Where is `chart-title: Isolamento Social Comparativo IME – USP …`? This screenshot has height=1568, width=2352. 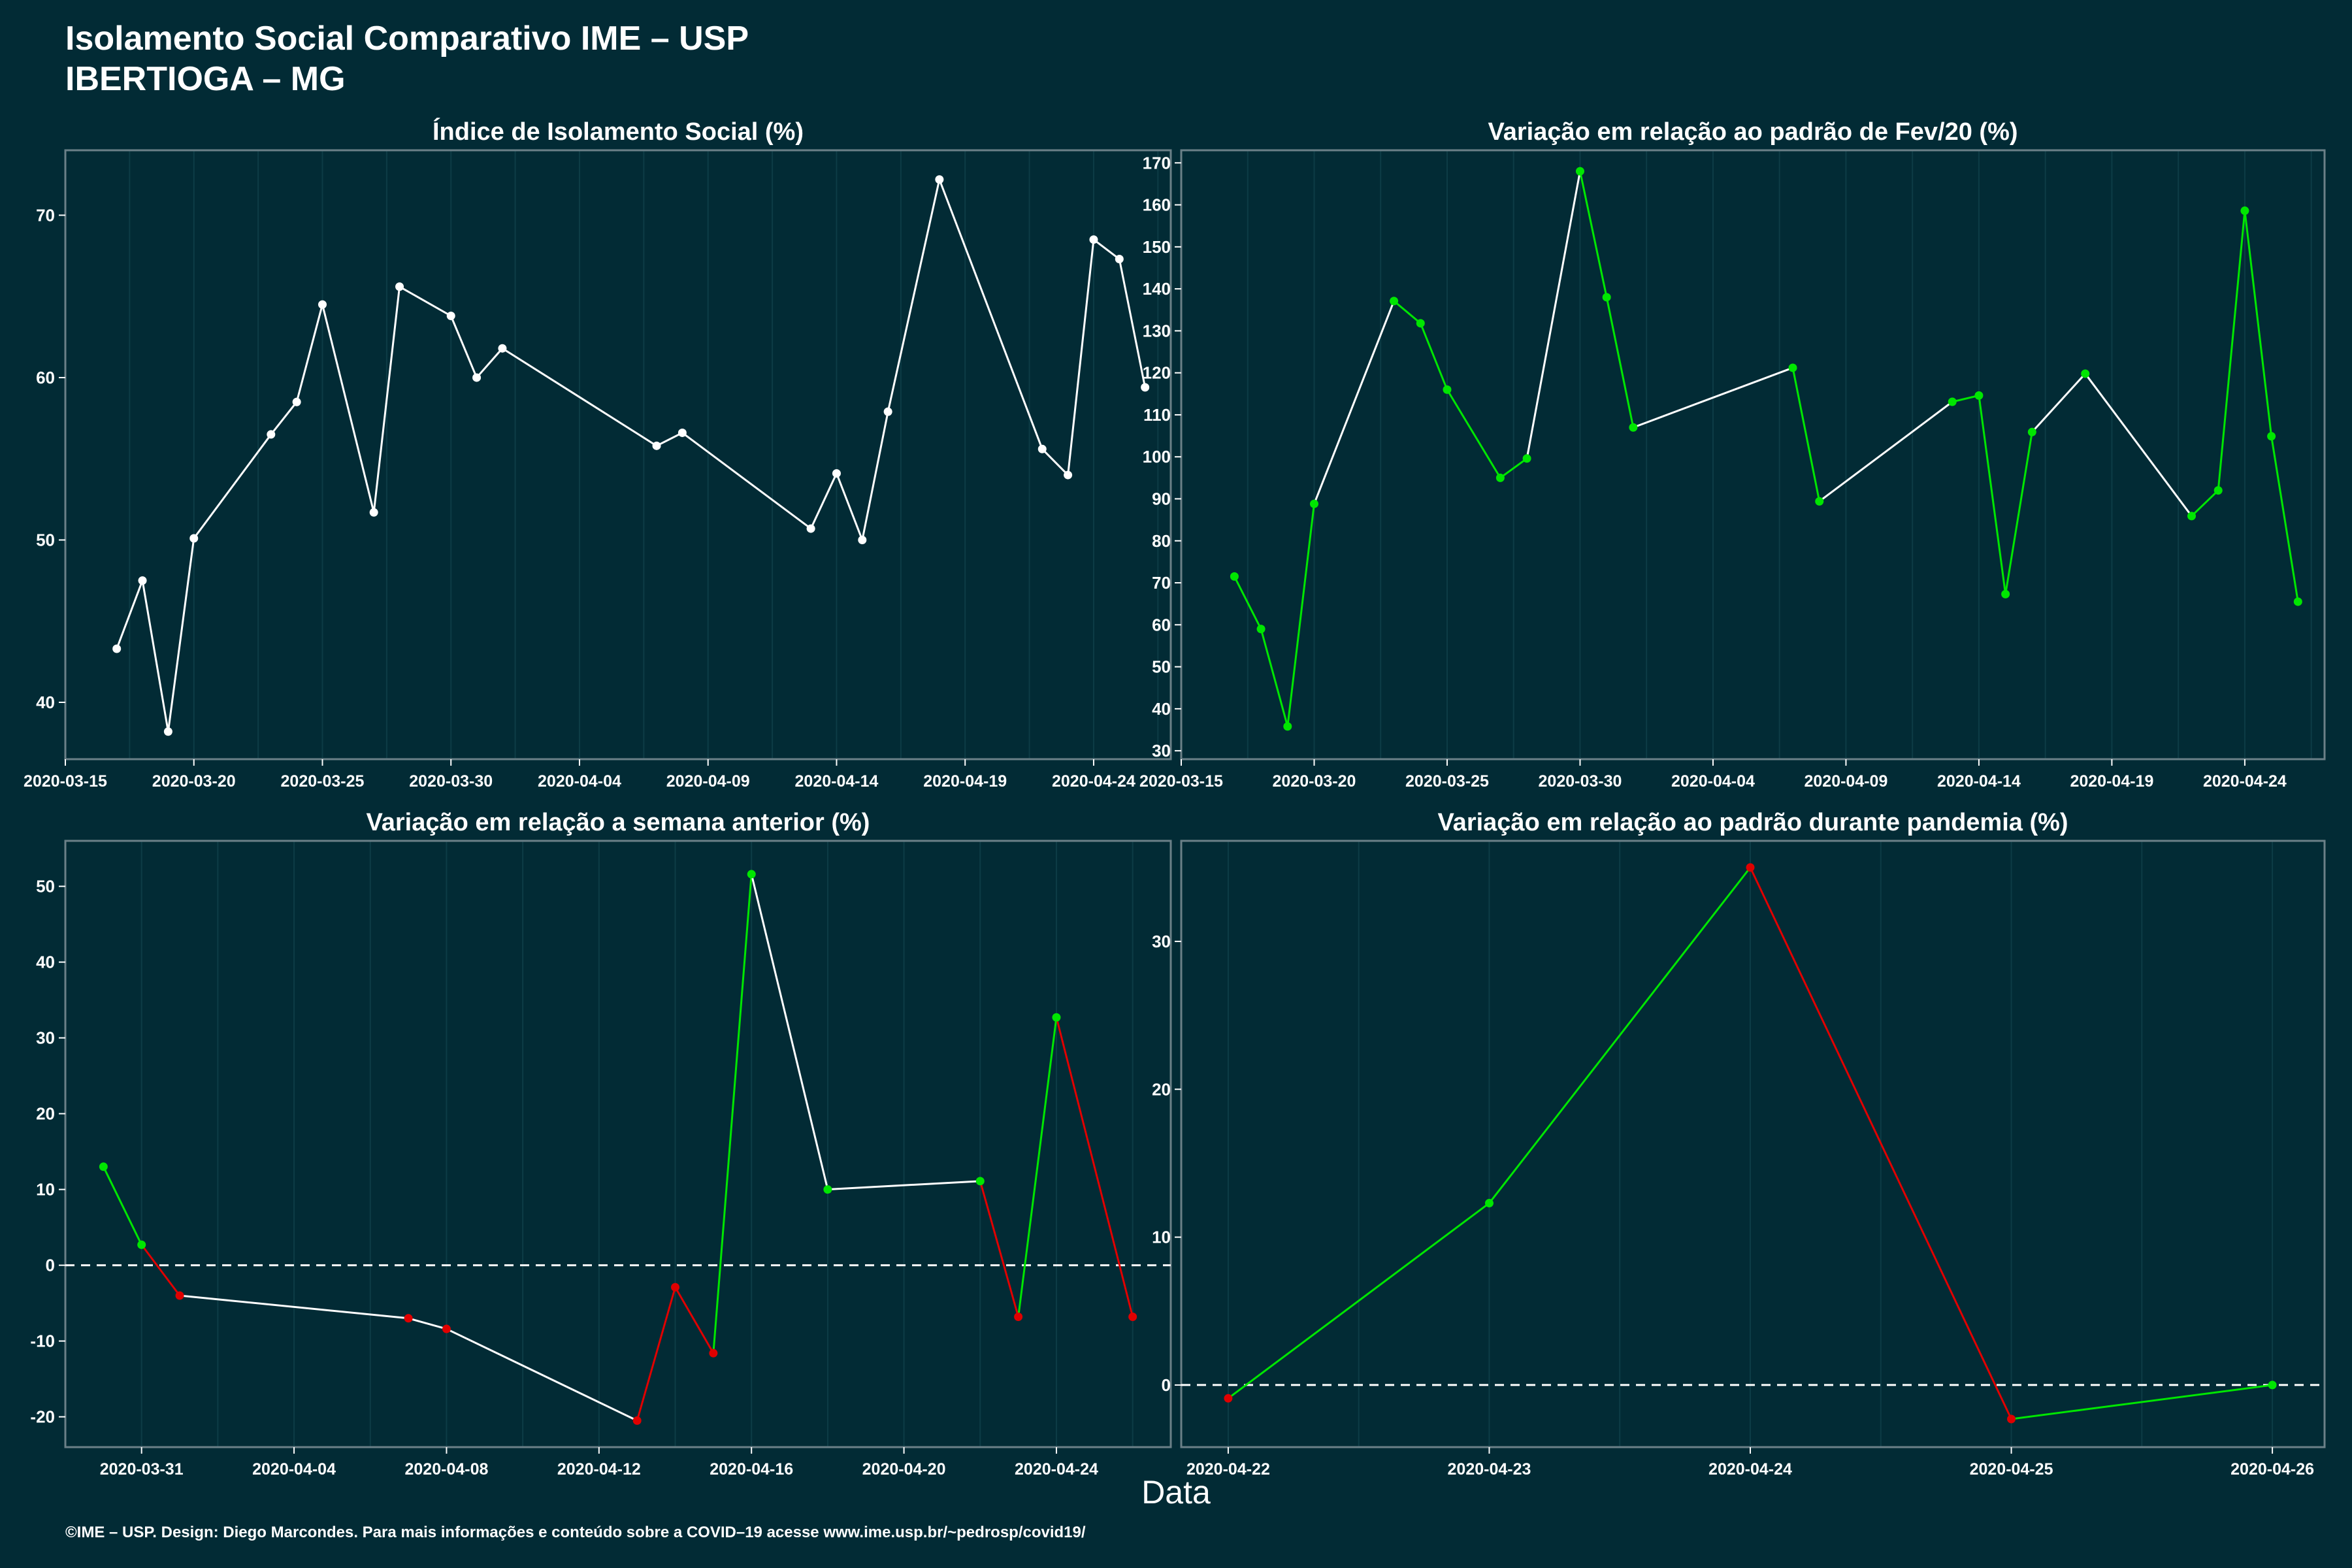
chart-title: Isolamento Social Comparativo IME – USP … is located at coordinates (407, 58).